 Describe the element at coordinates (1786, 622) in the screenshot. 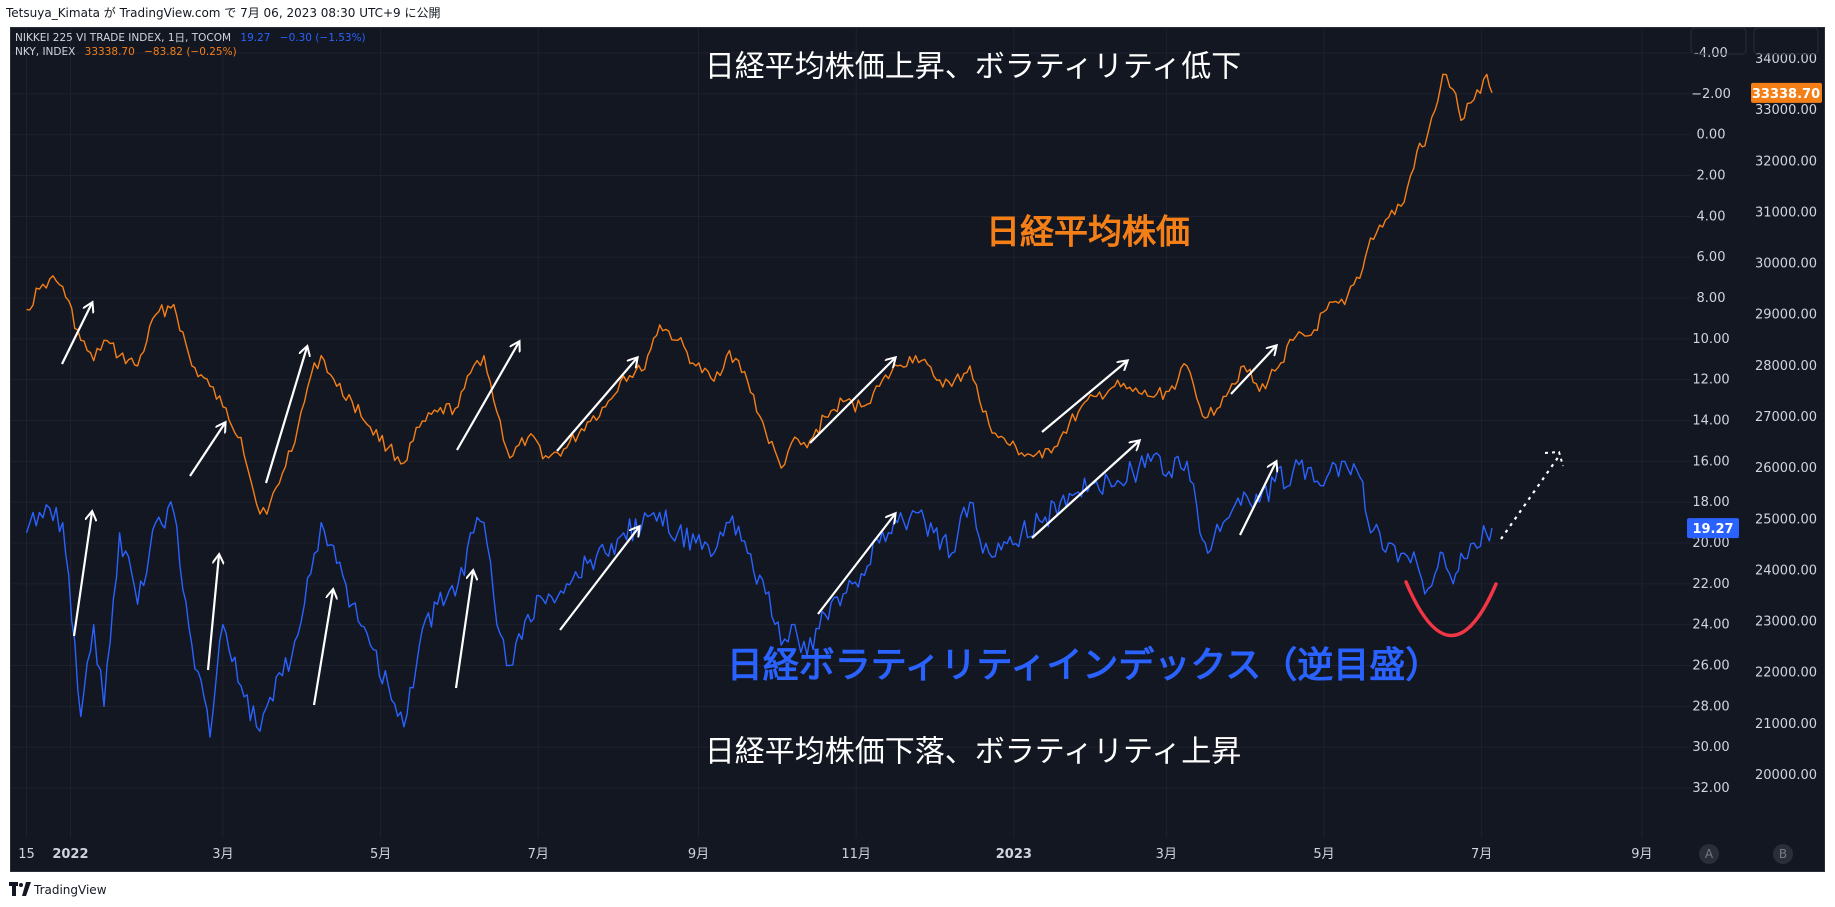

I see `axis-nky-tick-11: 23000.00` at that location.